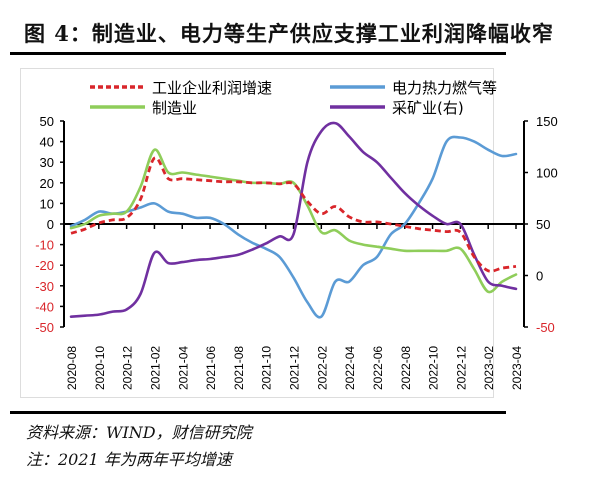 This screenshot has height=478, width=600. What do you see at coordinates (267, 368) in the screenshot?
I see `x-tick-label: 2021-10` at bounding box center [267, 368].